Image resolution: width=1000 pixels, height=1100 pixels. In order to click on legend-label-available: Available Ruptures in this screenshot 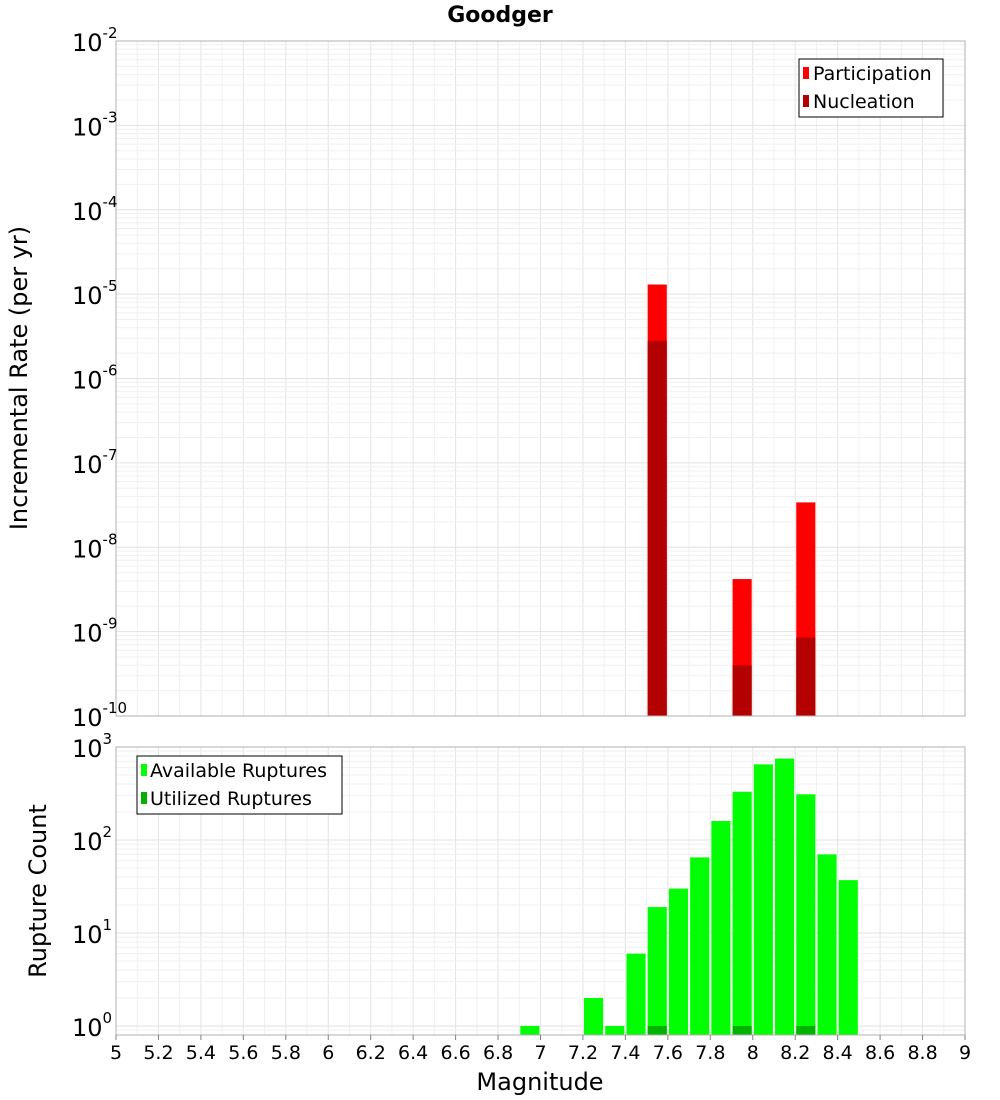, I will do `click(238, 771)`.